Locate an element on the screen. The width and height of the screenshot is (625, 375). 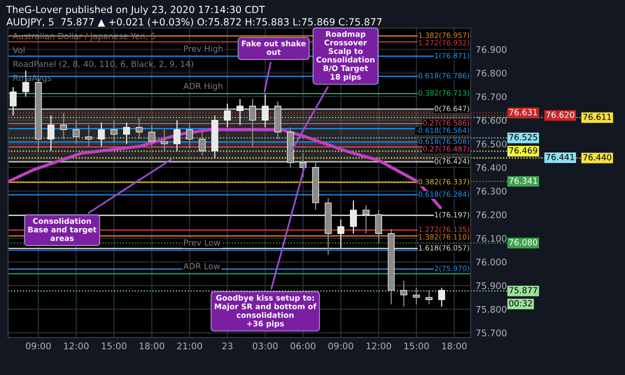
ref-line-label: 76.631 is located at coordinates (523, 112).